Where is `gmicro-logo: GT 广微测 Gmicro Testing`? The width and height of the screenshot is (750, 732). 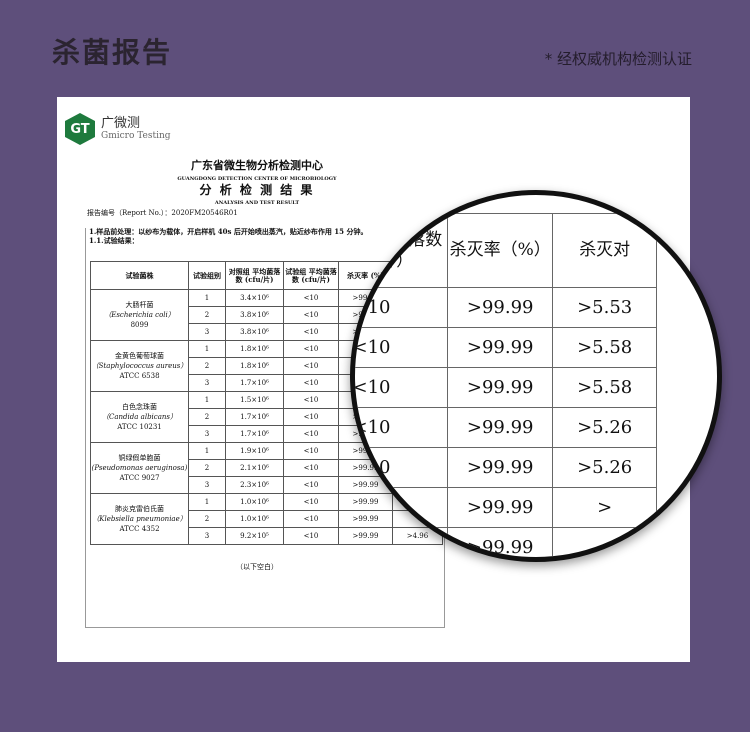 gmicro-logo: GT 广微测 Gmicro Testing is located at coordinates (118, 129).